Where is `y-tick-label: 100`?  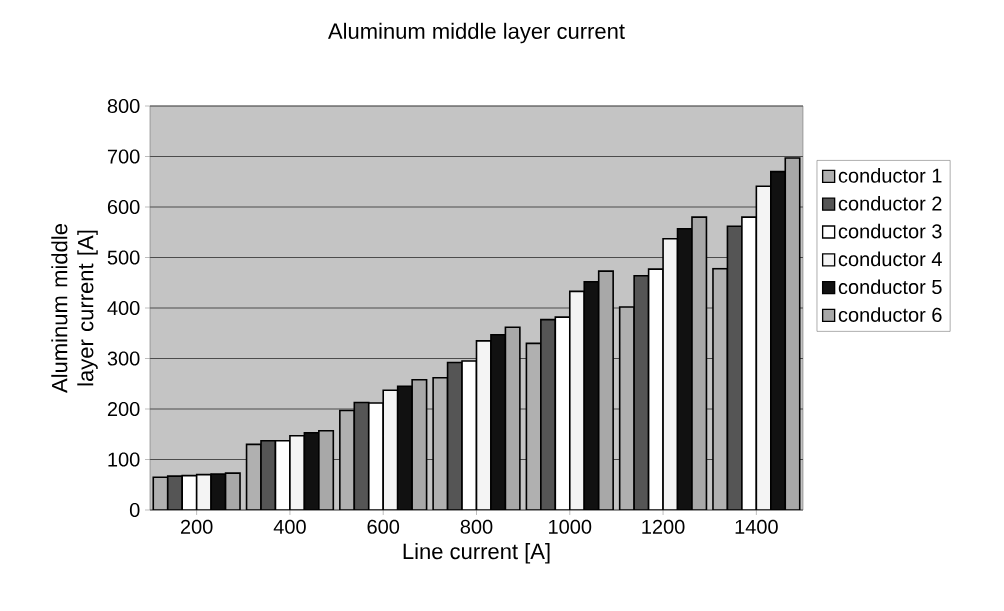
y-tick-label: 100 is located at coordinates (124, 459).